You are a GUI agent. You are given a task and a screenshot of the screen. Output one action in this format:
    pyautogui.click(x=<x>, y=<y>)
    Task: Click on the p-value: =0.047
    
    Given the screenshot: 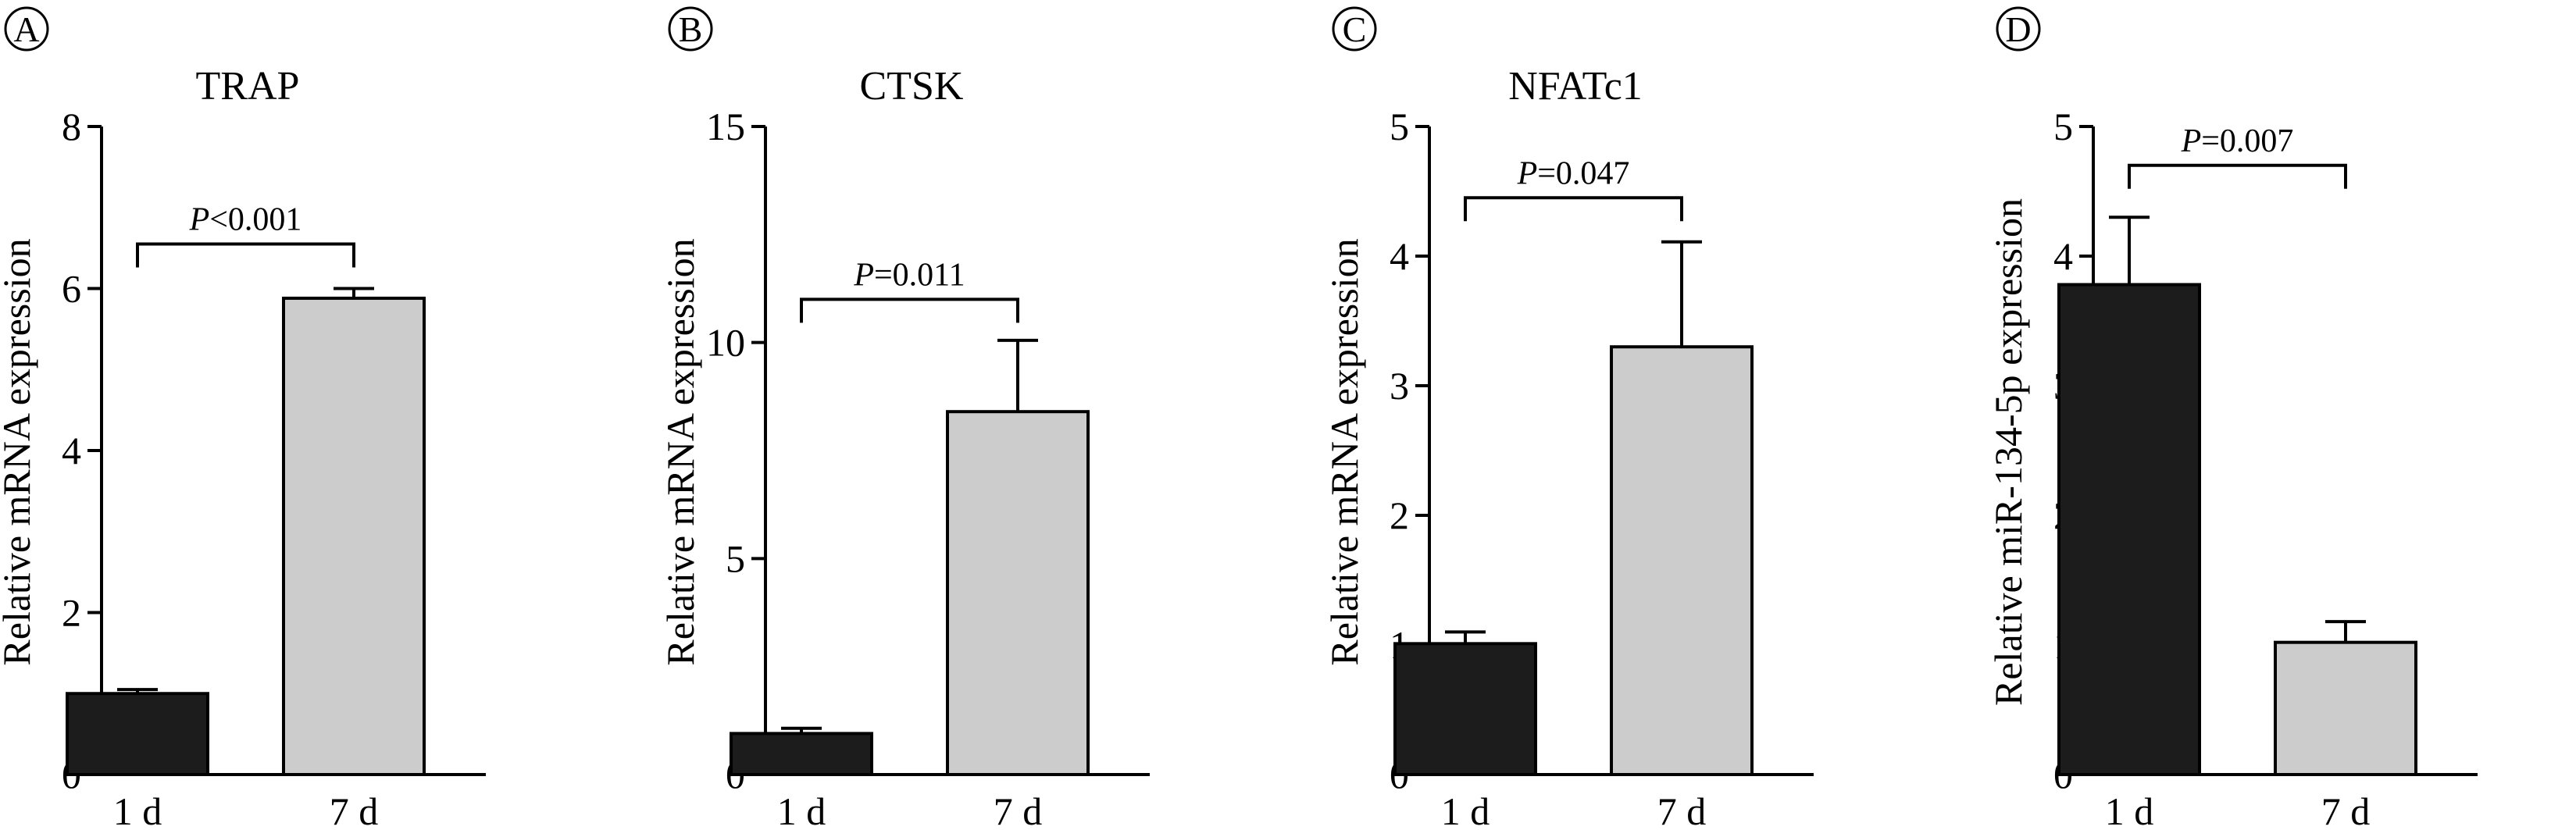 What is the action you would take?
    pyautogui.click(x=1583, y=173)
    